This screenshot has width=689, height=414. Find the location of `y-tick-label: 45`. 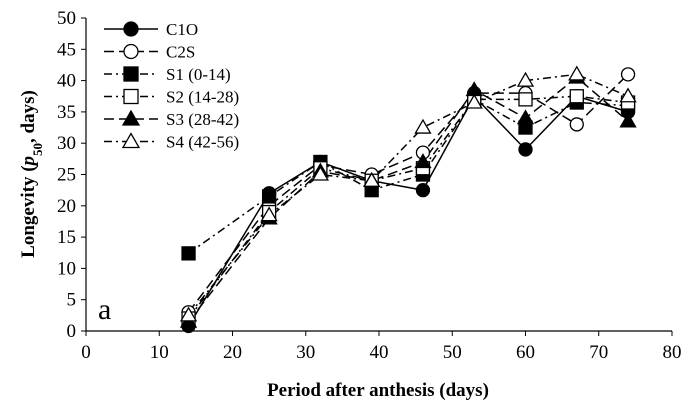

y-tick-label: 45 is located at coordinates (66, 49).